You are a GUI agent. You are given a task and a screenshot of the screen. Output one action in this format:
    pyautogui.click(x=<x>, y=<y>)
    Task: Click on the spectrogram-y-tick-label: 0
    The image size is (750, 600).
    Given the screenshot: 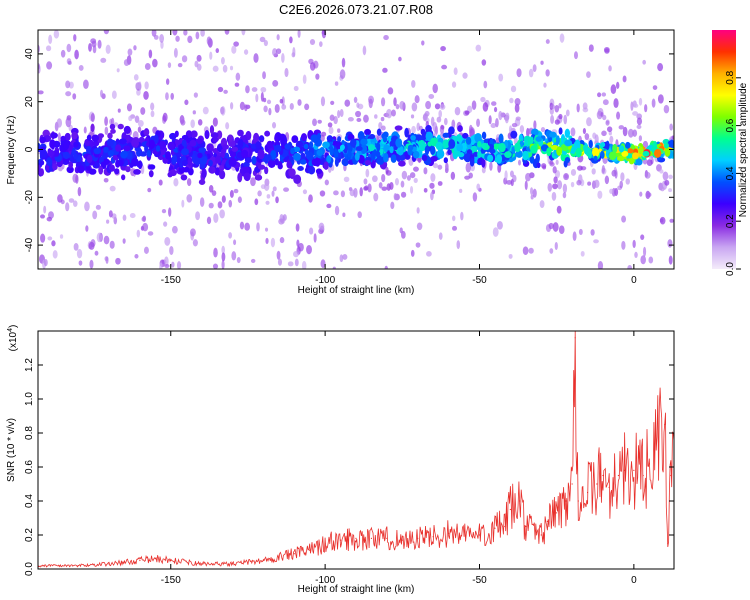 What is the action you would take?
    pyautogui.click(x=29, y=149)
    